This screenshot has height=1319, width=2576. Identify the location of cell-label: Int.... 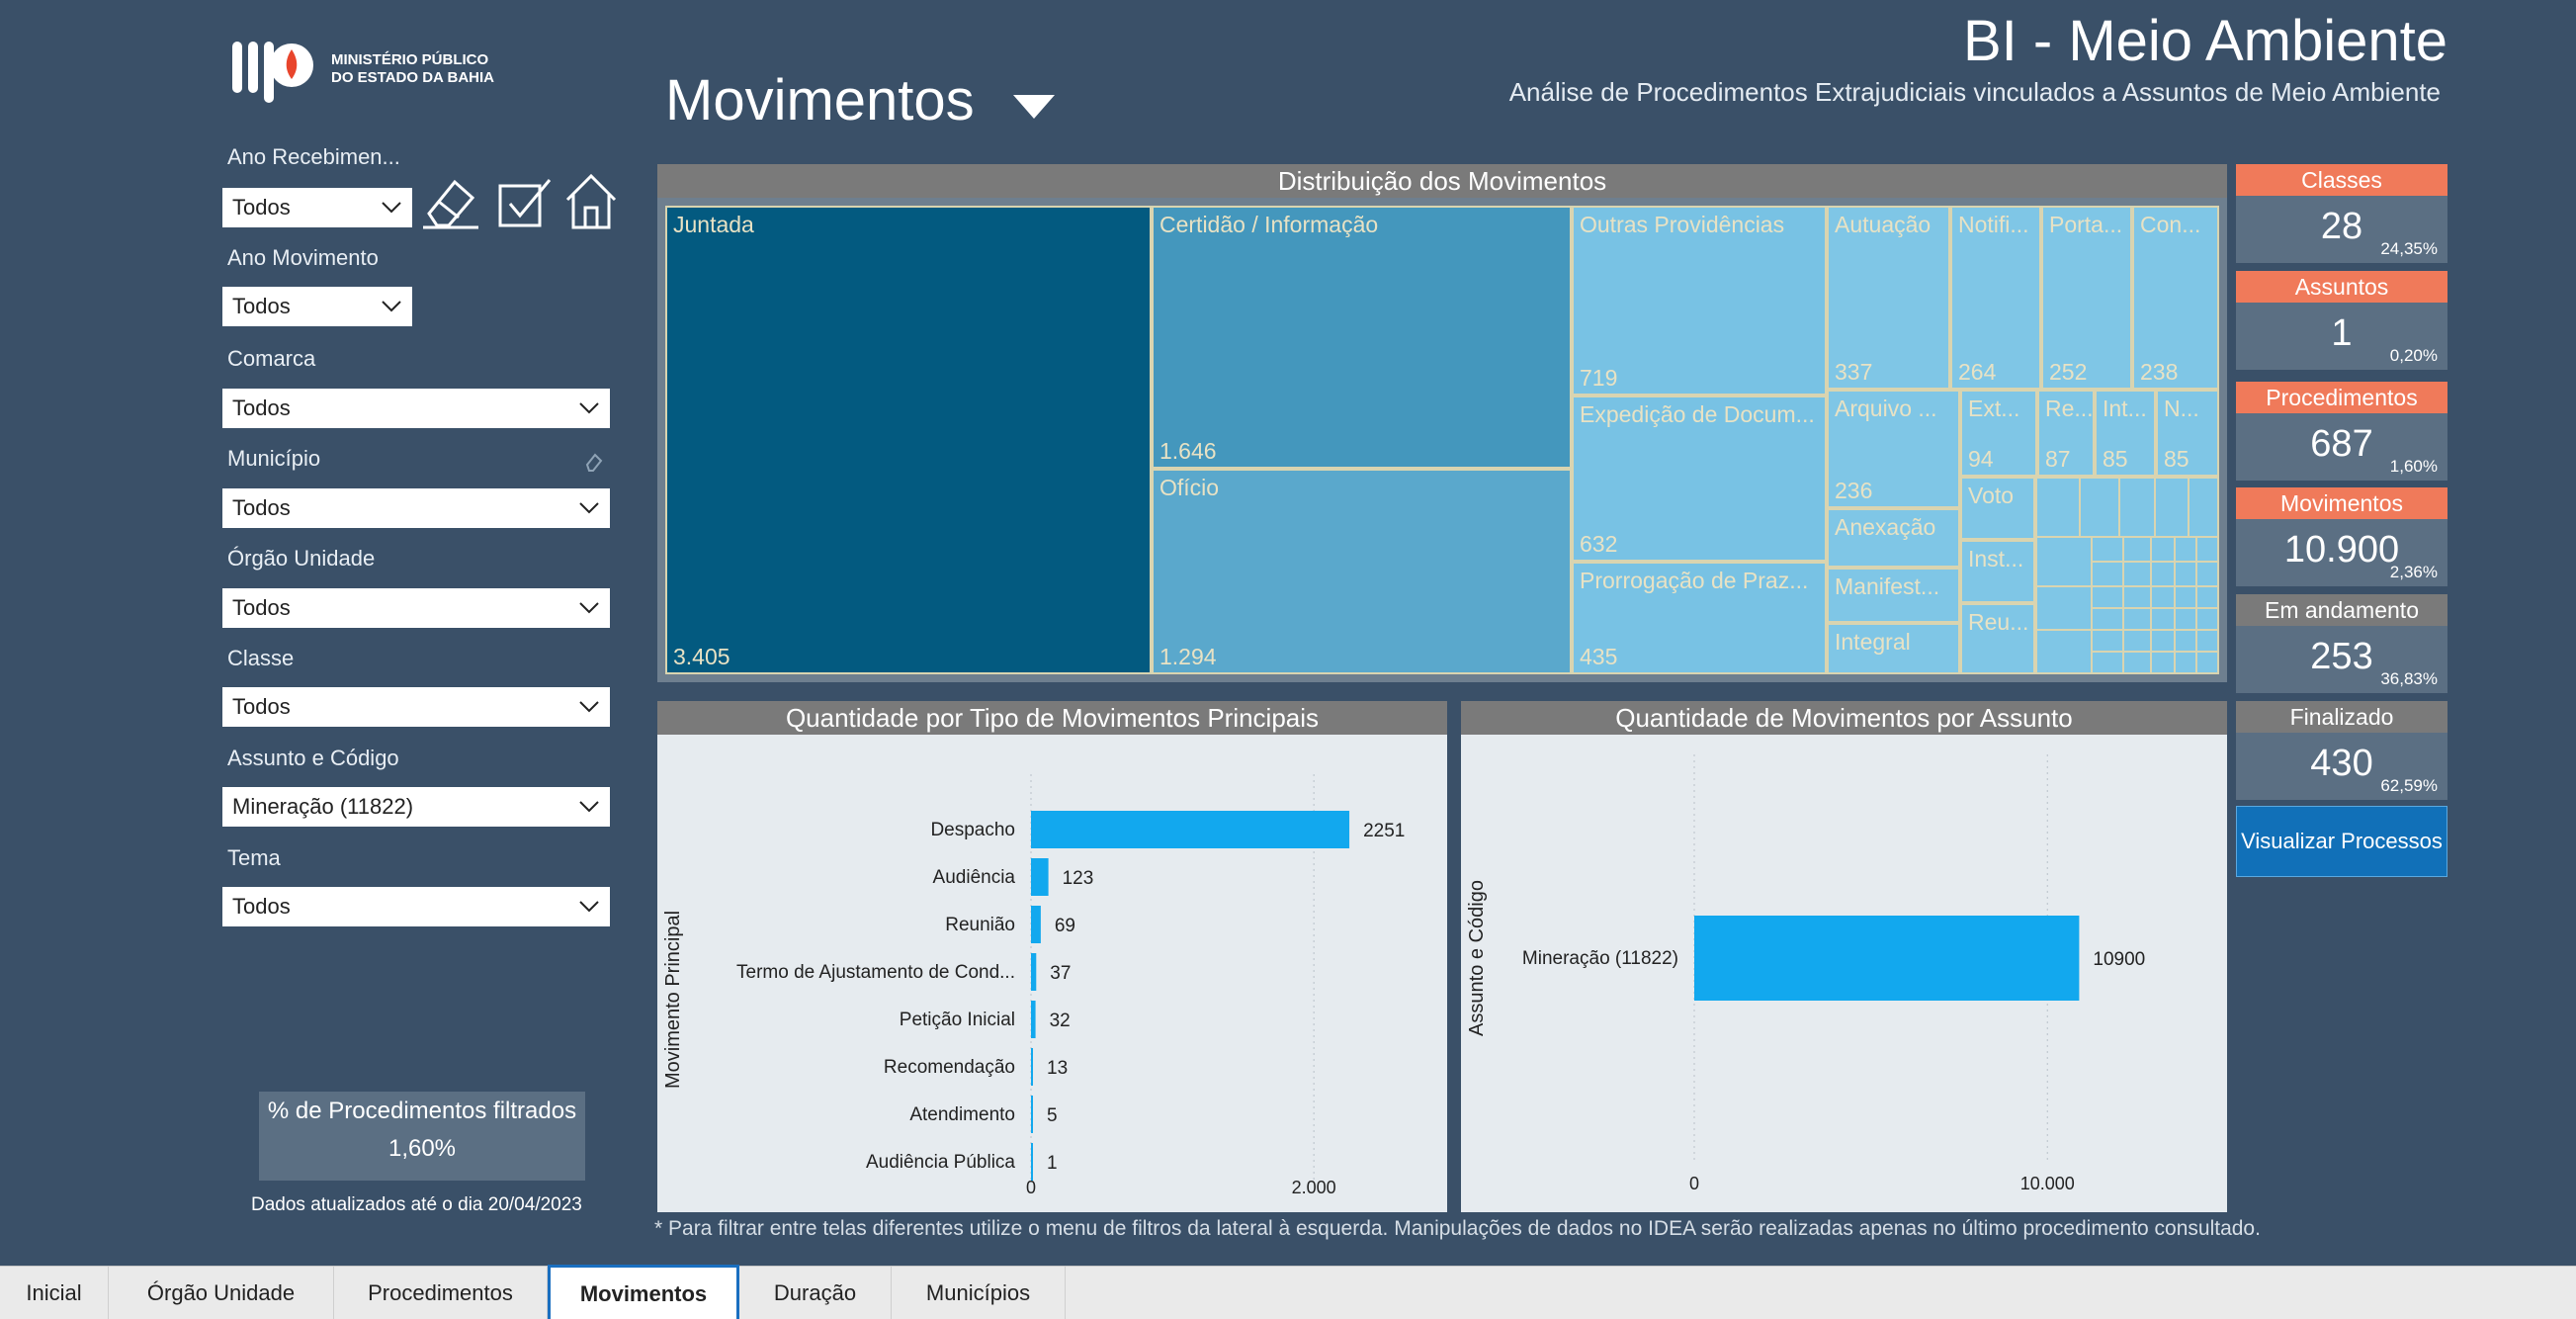
(2125, 408).